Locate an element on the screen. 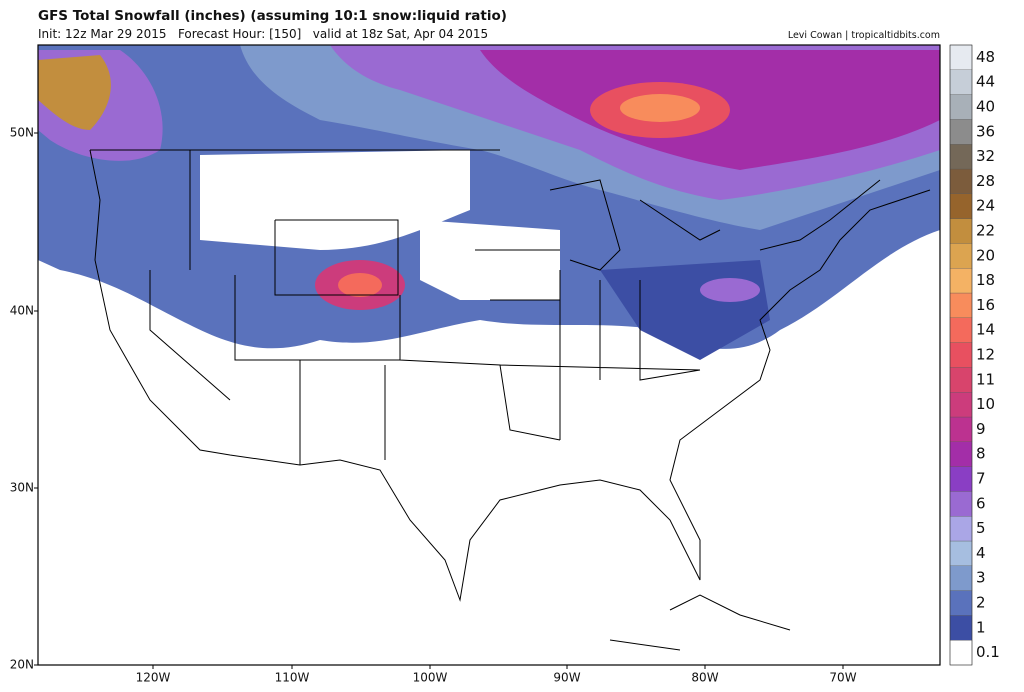 Image resolution: width=1024 pixels, height=692 pixels. colorbar-label: 1 is located at coordinates (981, 627).